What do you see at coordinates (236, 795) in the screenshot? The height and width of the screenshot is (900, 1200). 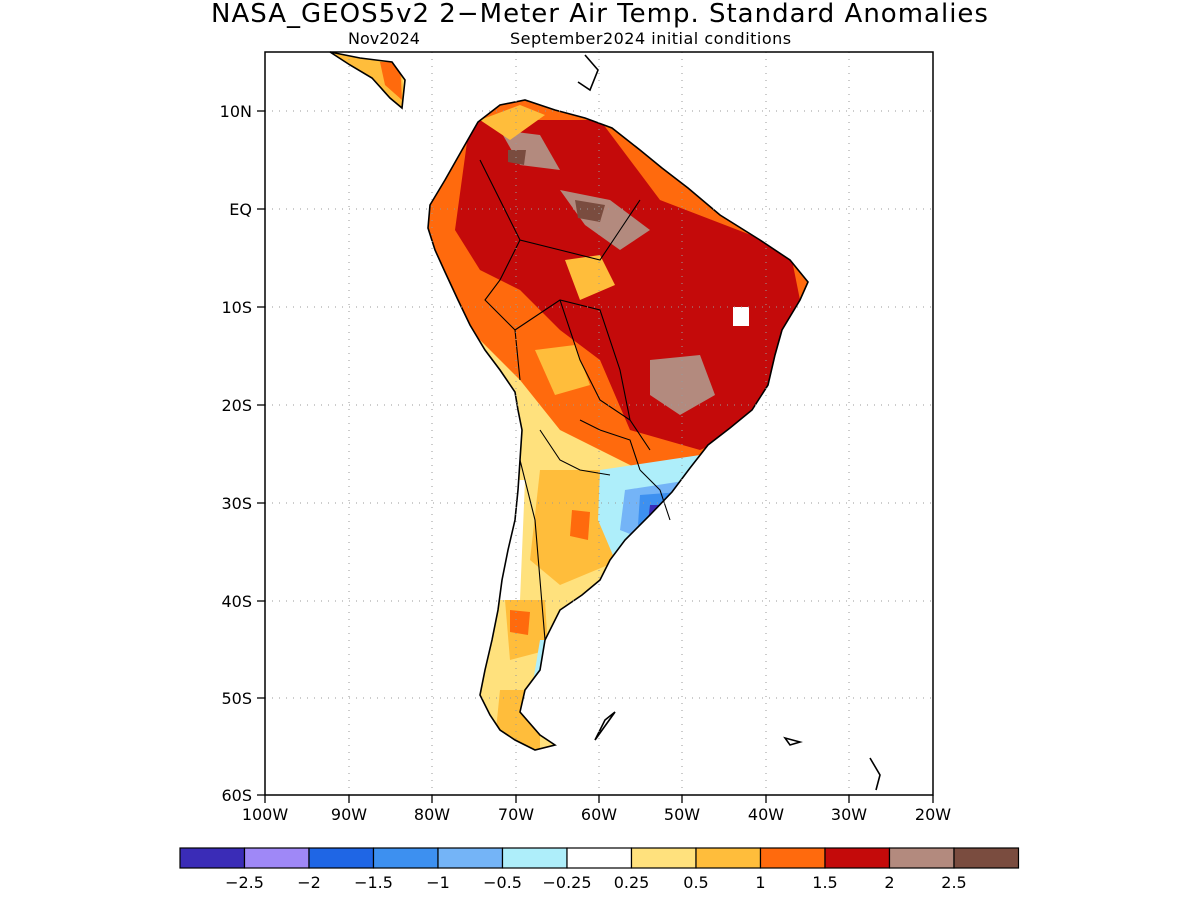 I see `lat-label: 60S` at bounding box center [236, 795].